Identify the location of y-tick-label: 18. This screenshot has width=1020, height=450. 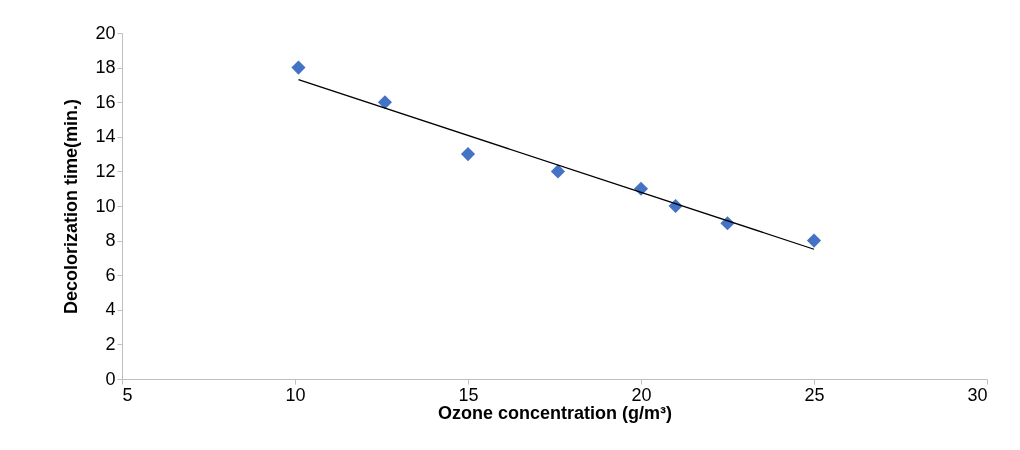
(105, 67).